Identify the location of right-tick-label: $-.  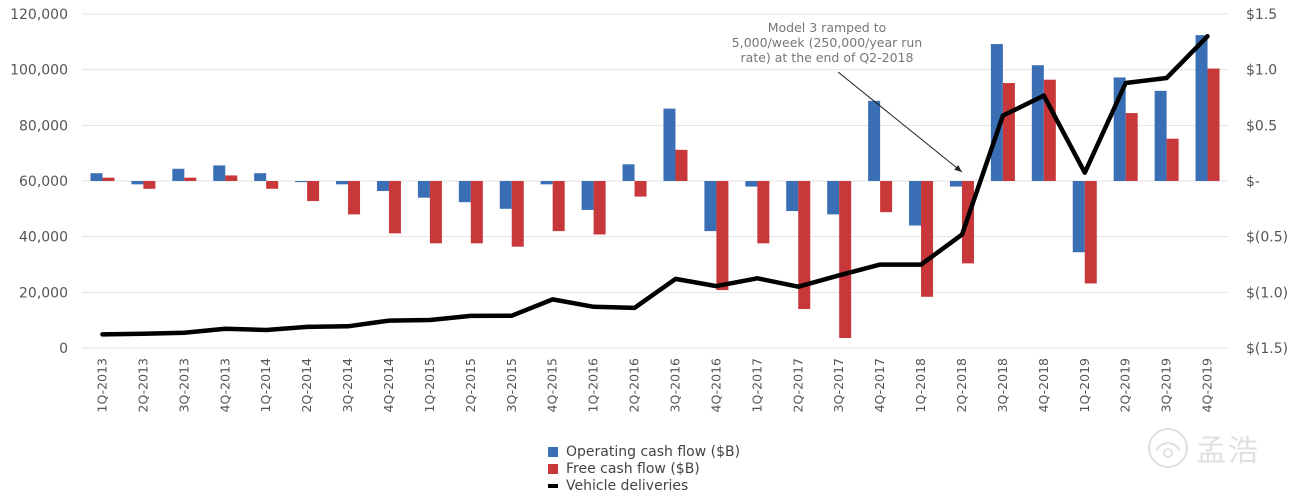
(1253, 182).